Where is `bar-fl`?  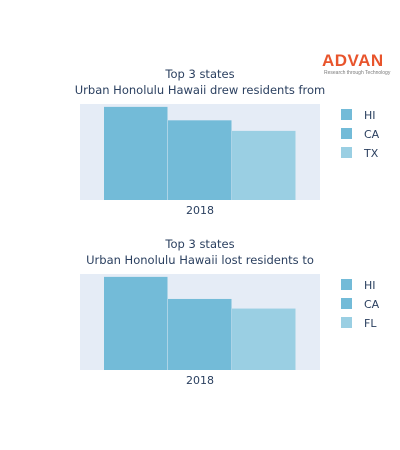 bar-fl is located at coordinates (264, 339).